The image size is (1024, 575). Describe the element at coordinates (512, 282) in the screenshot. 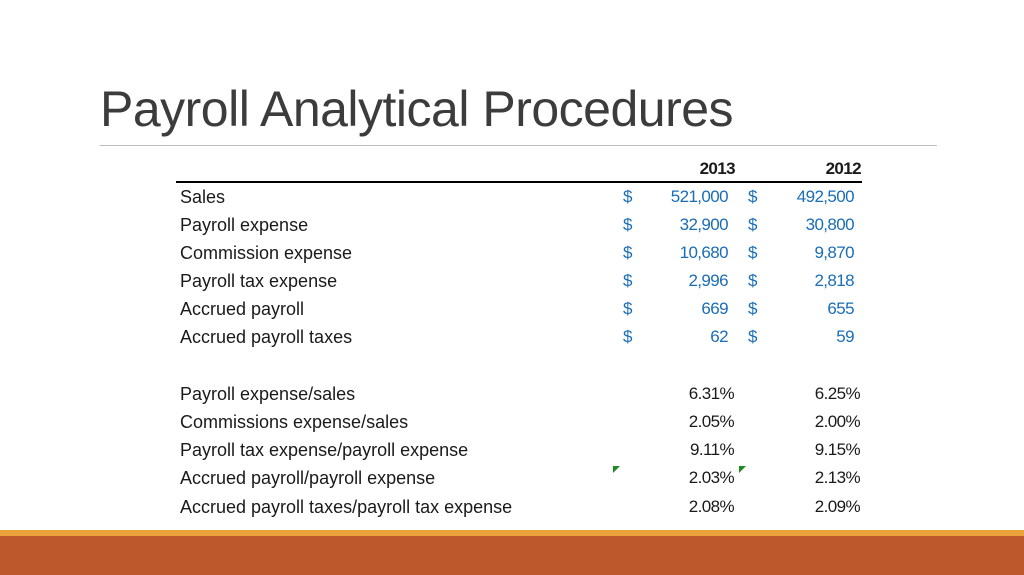

I see `table-row: Payroll tax expense $ 2,996 $ 2,818` at that location.